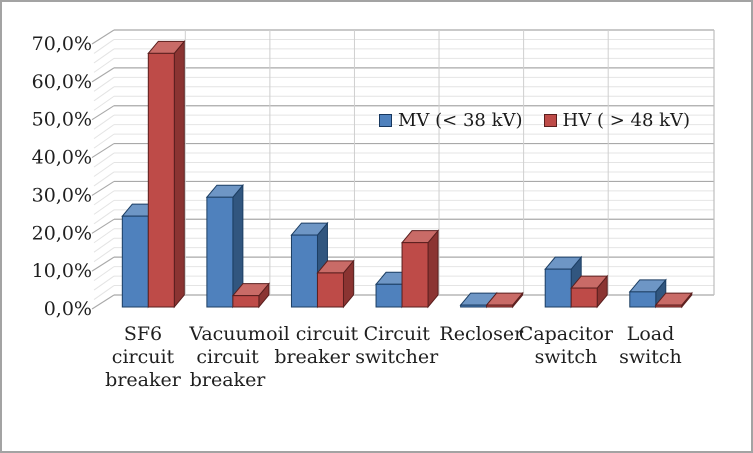 The height and width of the screenshot is (453, 753). I want to click on category-label-5: Capacitor, so click(566, 334).